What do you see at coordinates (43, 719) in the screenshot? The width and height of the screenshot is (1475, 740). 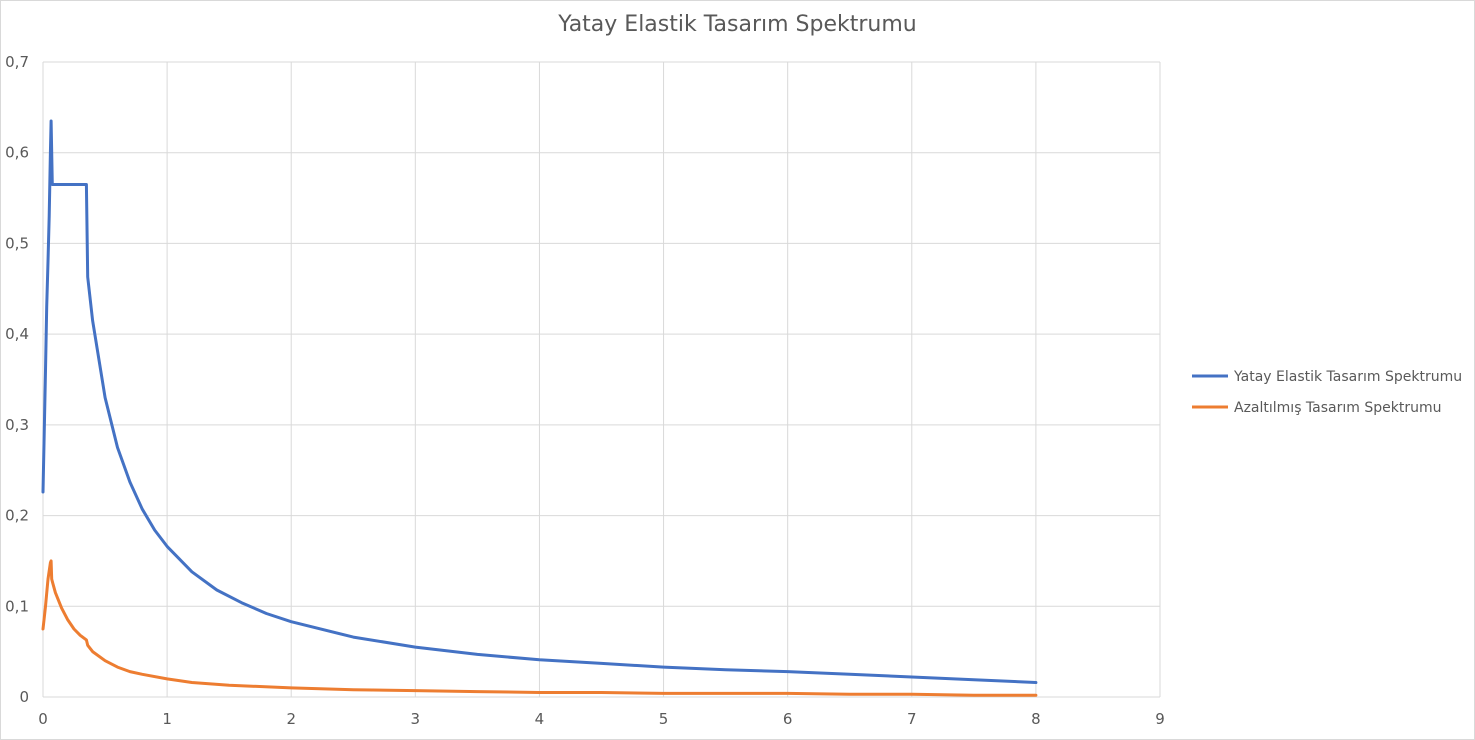 I see `x-tick-label: 0` at bounding box center [43, 719].